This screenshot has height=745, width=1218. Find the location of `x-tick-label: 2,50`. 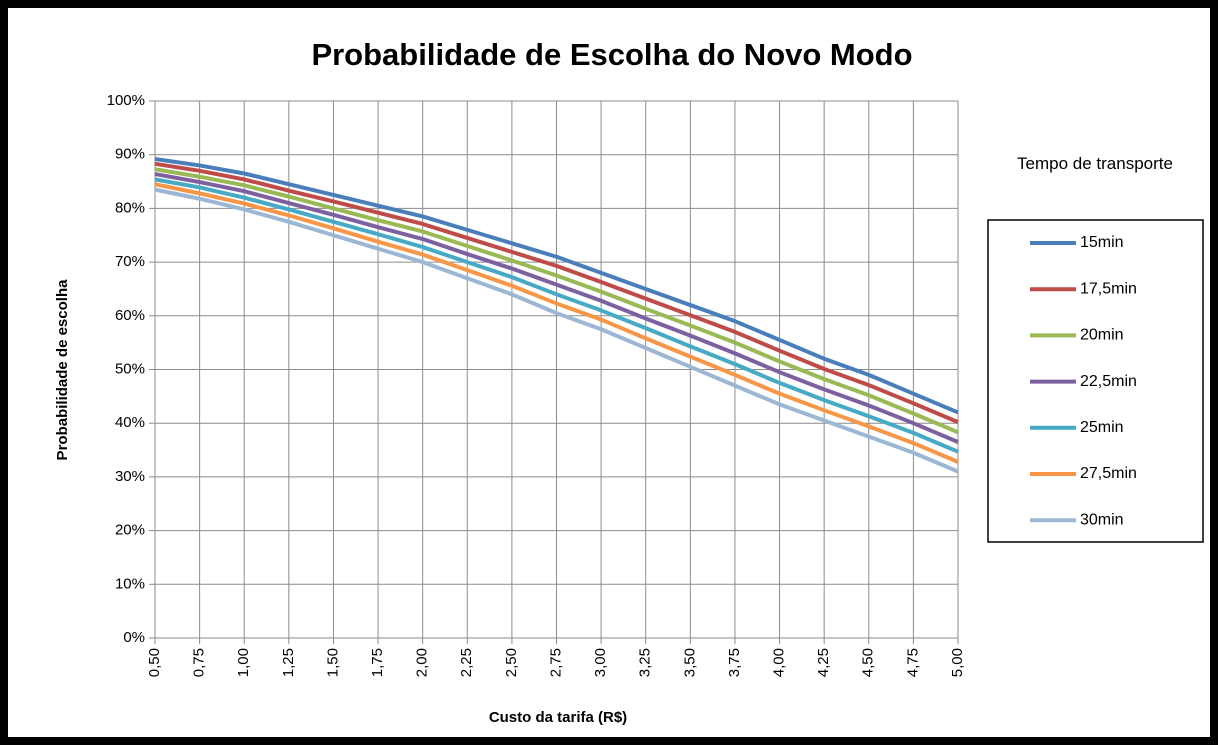

x-tick-label: 2,50 is located at coordinates (511, 662).